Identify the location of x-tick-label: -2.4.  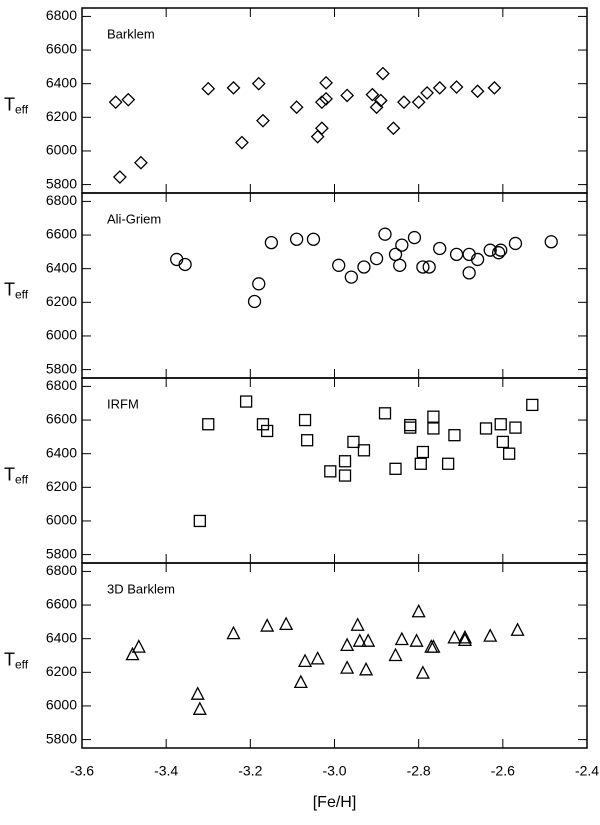
(587, 771).